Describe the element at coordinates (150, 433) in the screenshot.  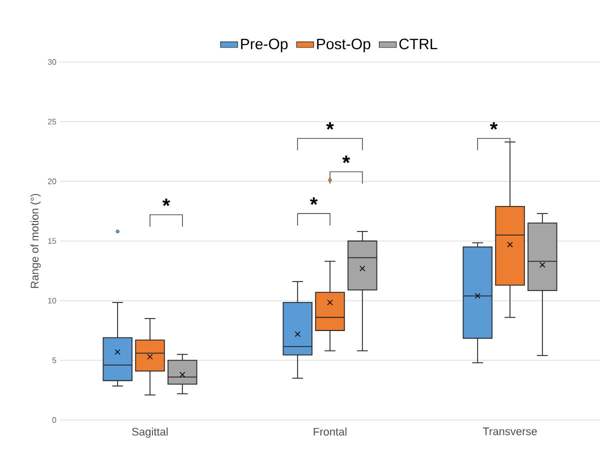
I see `x-tick-label: Sagittal` at that location.